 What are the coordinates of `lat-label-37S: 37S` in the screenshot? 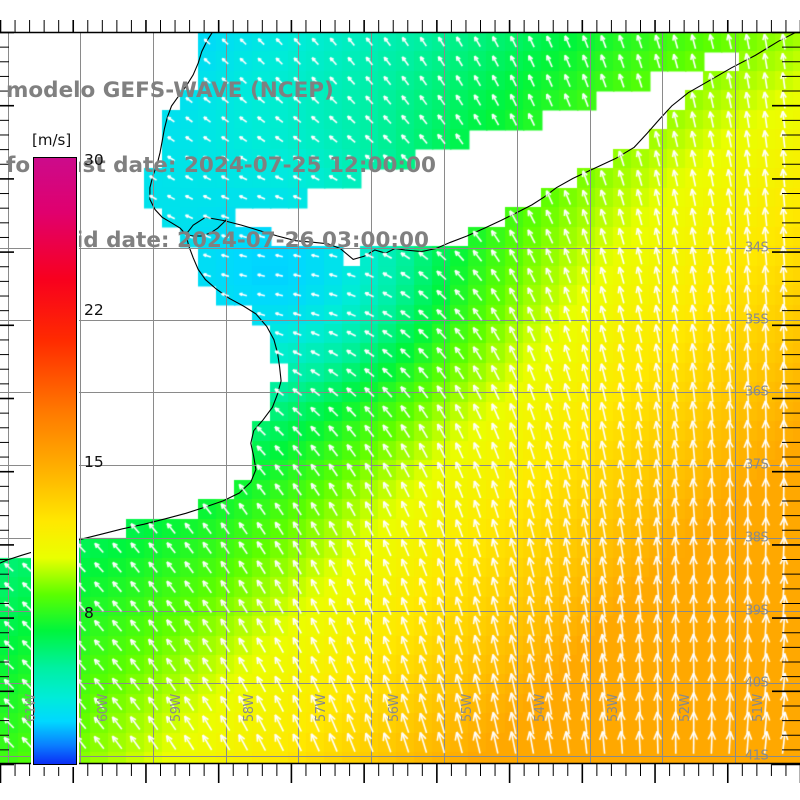 It's located at (757, 465).